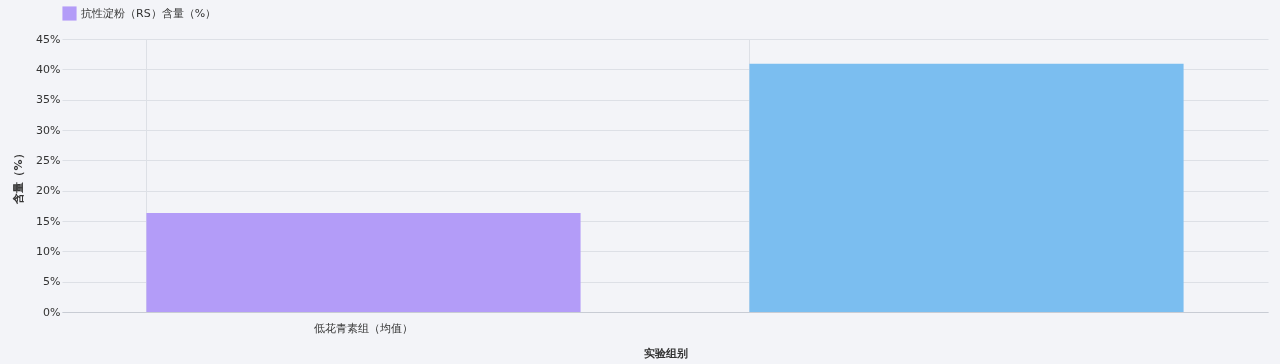 The image size is (1280, 364). I want to click on x-tick-label: 低花青素组（均值）, so click(363, 328).